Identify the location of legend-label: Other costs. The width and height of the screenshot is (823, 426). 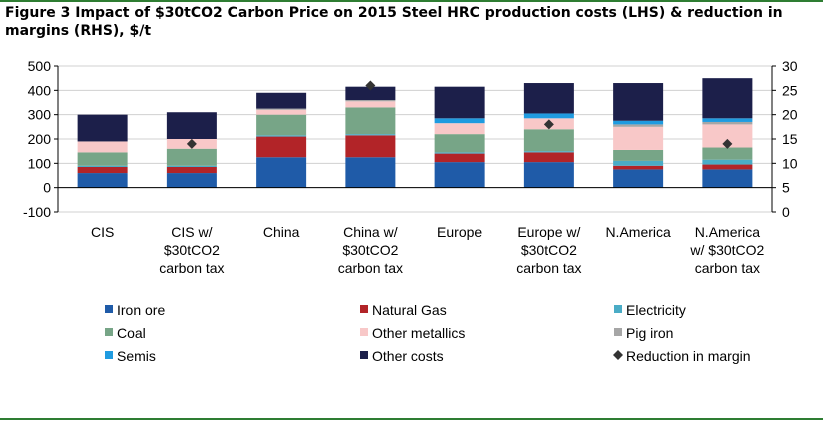
(408, 356).